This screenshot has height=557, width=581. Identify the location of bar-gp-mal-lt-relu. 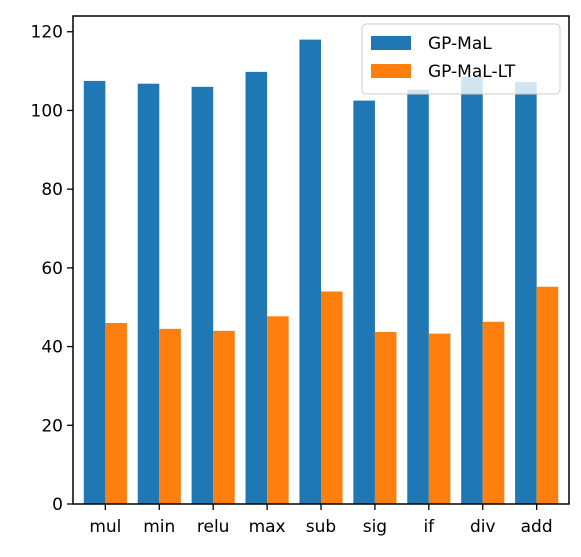
(224, 417).